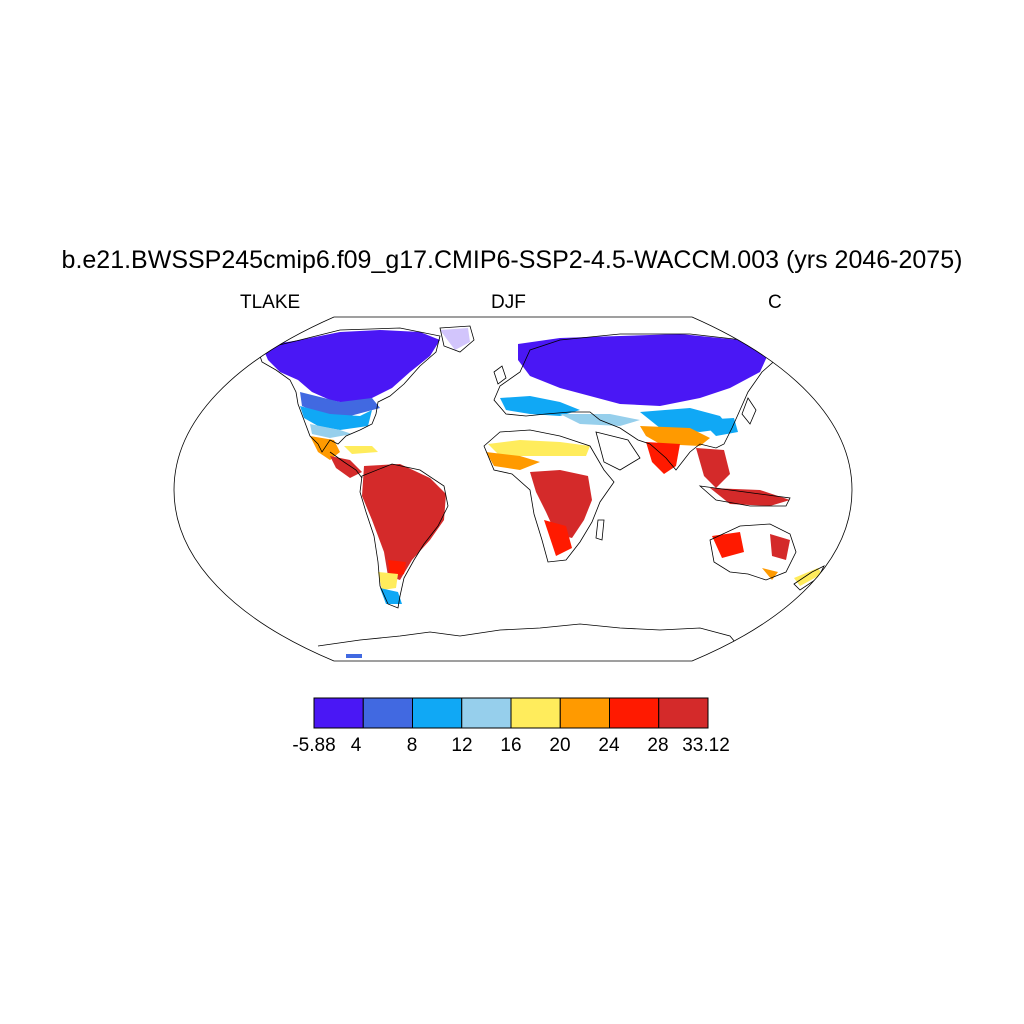 The width and height of the screenshot is (1024, 1024). I want to click on season-label: DJF, so click(508, 302).